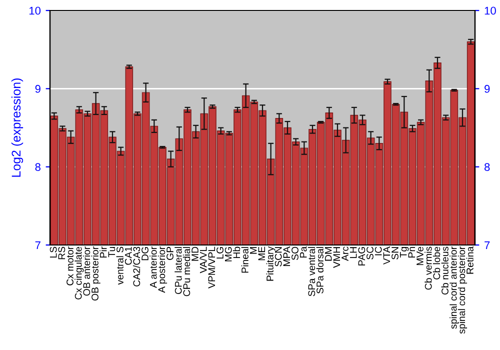 The image size is (500, 350). Describe the element at coordinates (37, 88) in the screenshot. I see `y-tick-label: 9` at that location.